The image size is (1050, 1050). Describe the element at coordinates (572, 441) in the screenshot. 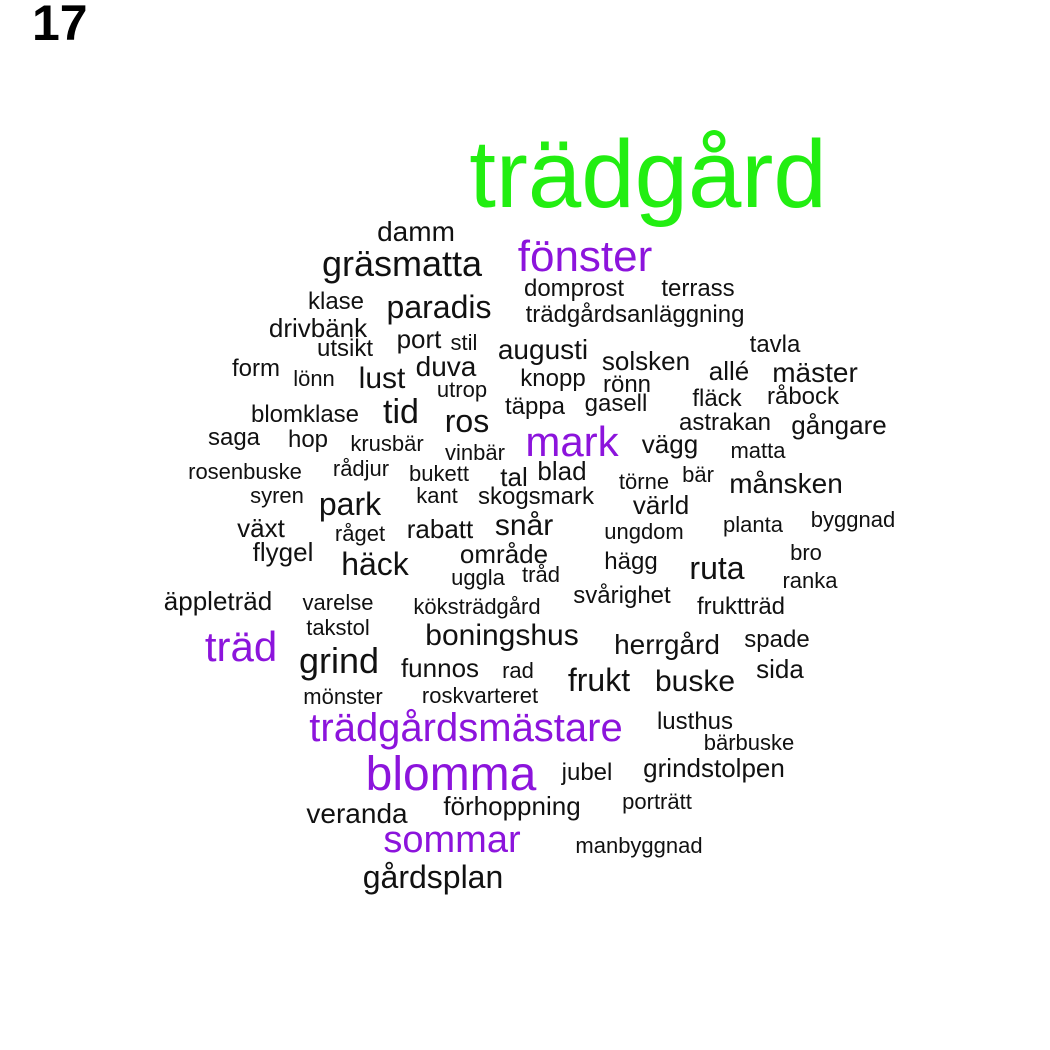

I see `word-mark: mark` at that location.